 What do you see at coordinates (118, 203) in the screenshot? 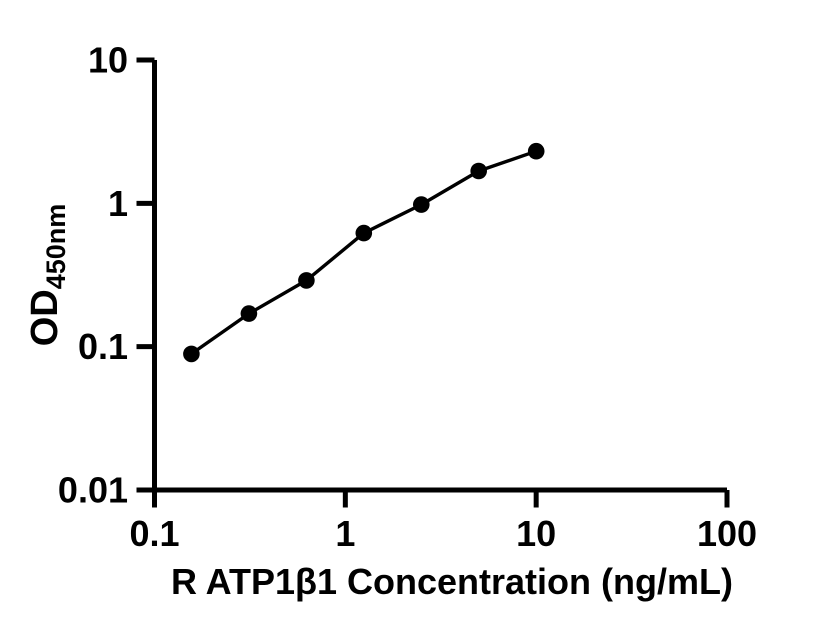
I see `y-tick-label-1: 1` at bounding box center [118, 203].